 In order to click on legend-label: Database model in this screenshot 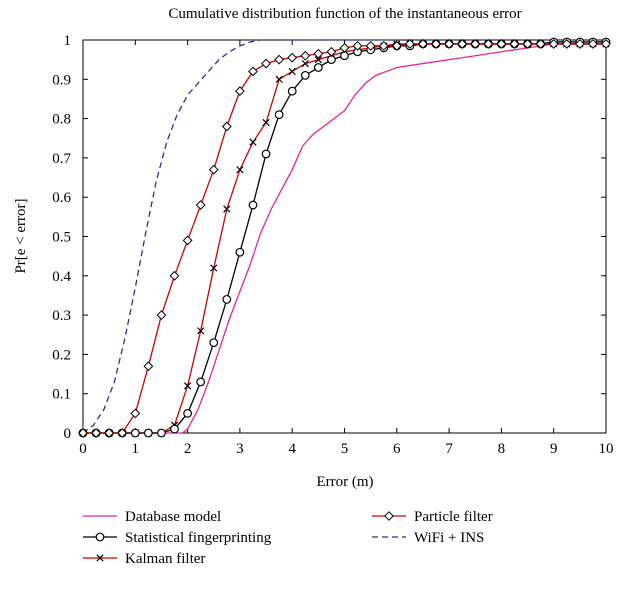, I will do `click(173, 517)`.